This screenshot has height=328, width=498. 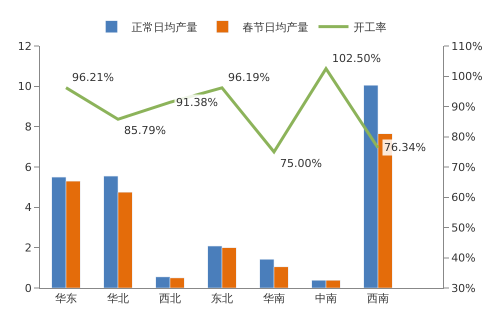 I want to click on y-tick-label: 4, so click(x=28, y=207).